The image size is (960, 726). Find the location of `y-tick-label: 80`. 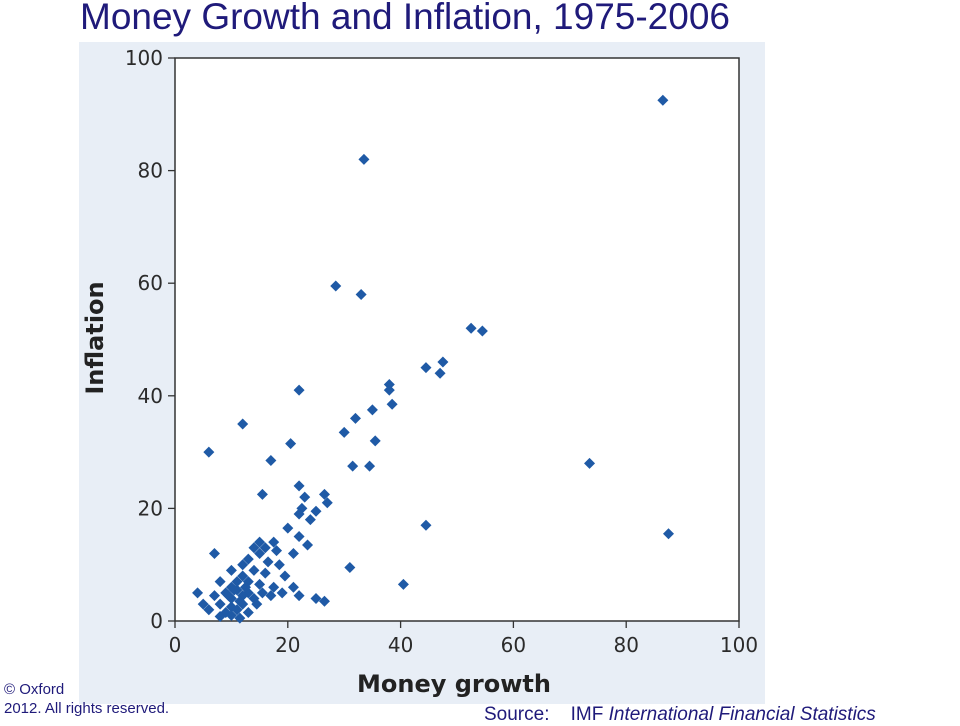

y-tick-label: 80 is located at coordinates (150, 171).